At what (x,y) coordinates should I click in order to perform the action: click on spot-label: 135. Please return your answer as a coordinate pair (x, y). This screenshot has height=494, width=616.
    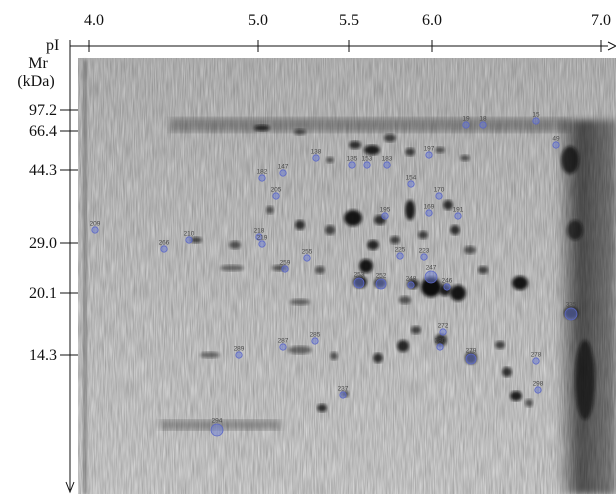
    Looking at the image, I should click on (352, 158).